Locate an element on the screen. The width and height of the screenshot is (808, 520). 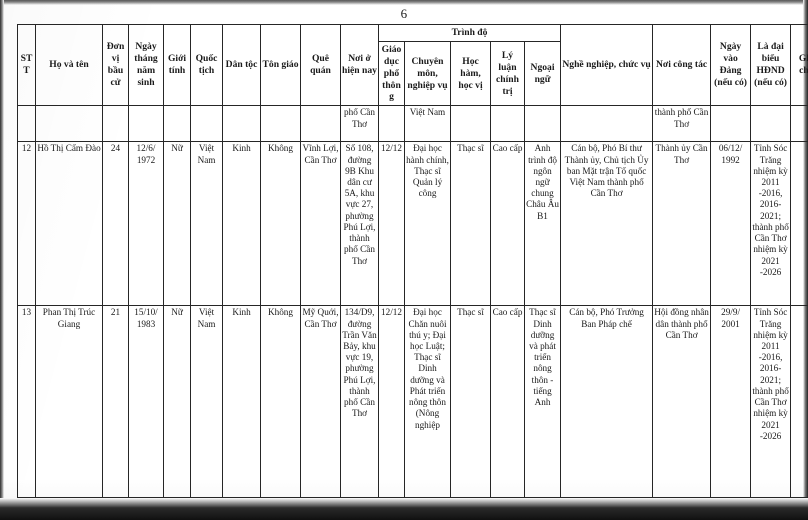
cell-professional: Đại học hành chính, Thạc sĩ Quản lý công is located at coordinates (427, 224).